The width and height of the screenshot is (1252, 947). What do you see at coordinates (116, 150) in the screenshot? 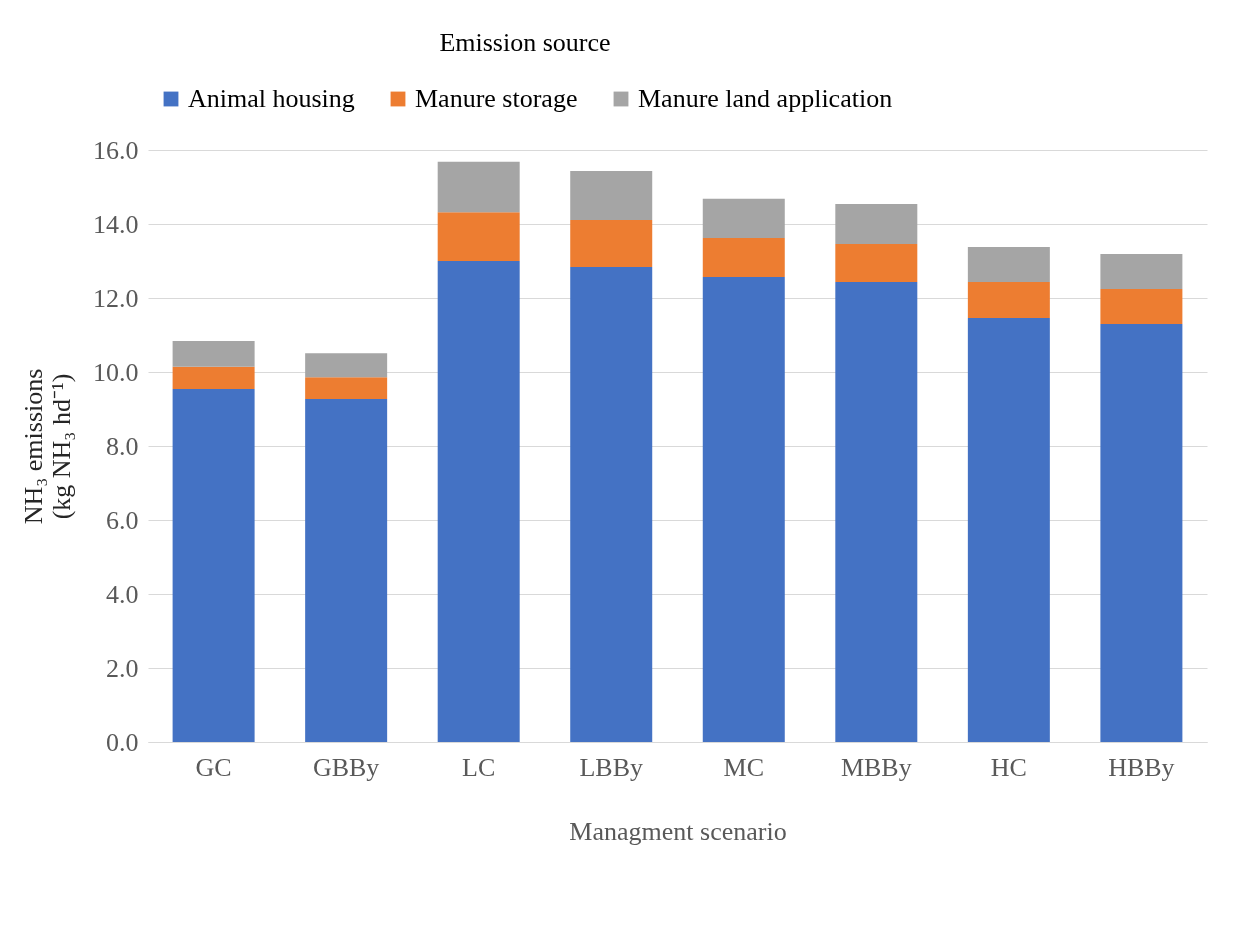
I see `y-tick-label: 16.0` at bounding box center [116, 150].